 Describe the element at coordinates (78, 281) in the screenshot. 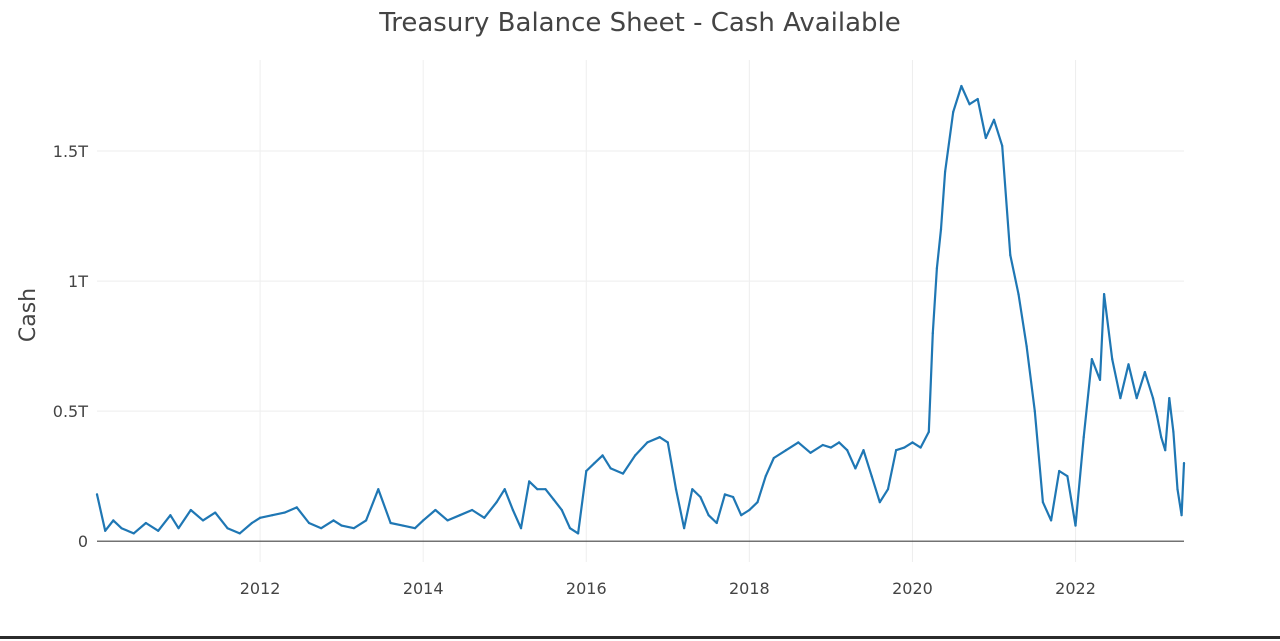

I see `y-tick-label: 1T` at that location.